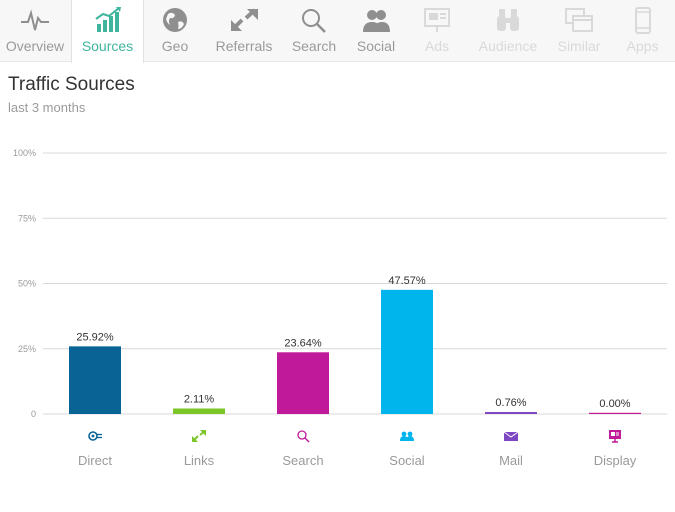  I want to click on tab-social: Social, so click(376, 31).